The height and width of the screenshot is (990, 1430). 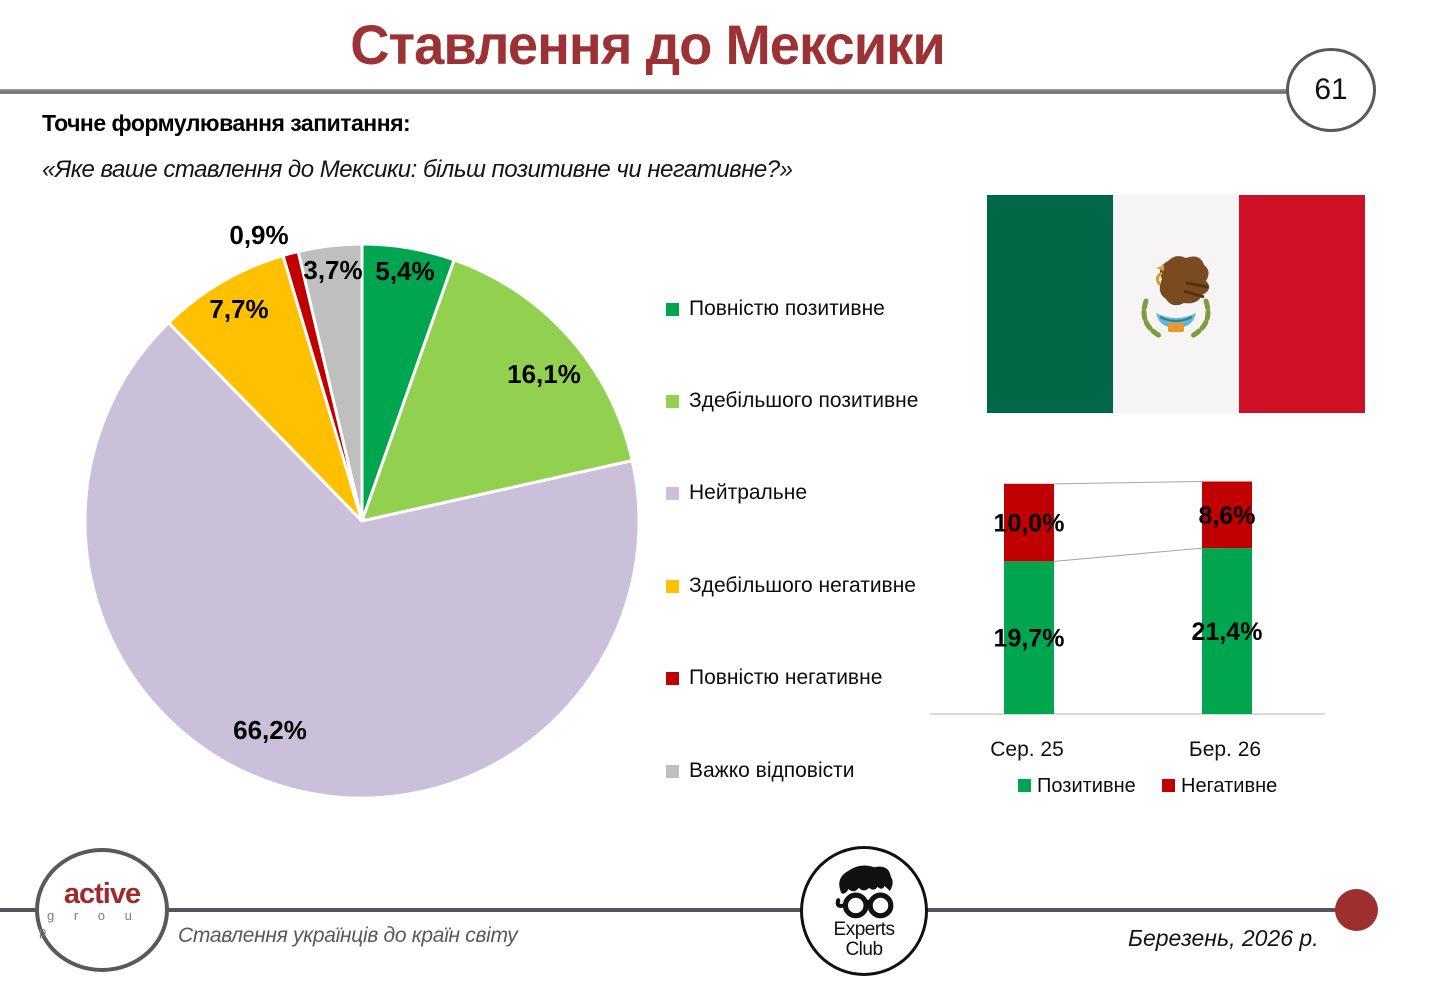 I want to click on category-label: Бер. 26, so click(x=1225, y=749).